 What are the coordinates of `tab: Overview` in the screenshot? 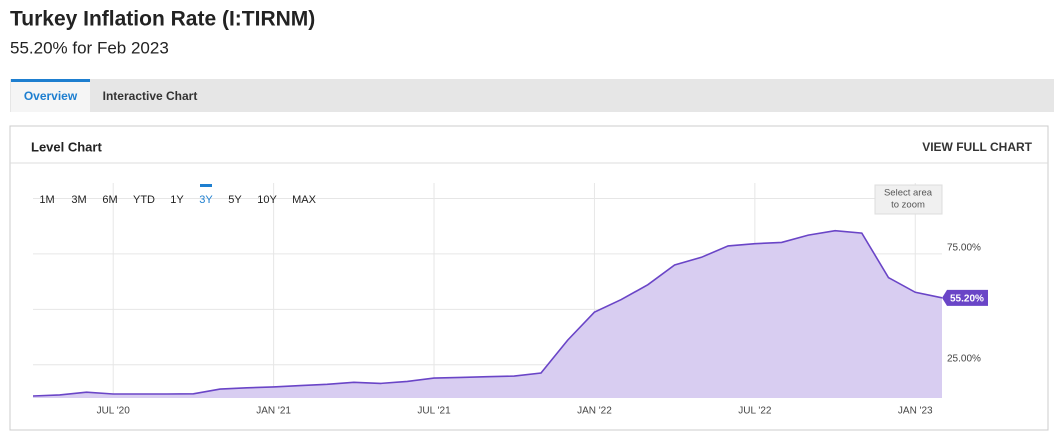 It's located at (51, 96).